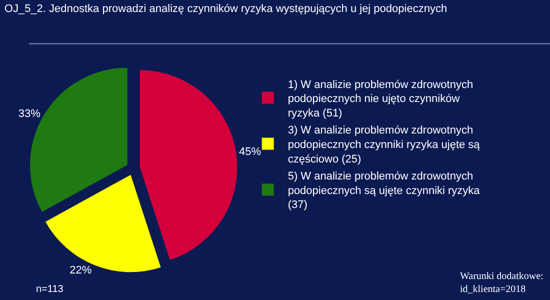 This screenshot has width=550, height=300. I want to click on data-label: 45%, so click(250, 152).